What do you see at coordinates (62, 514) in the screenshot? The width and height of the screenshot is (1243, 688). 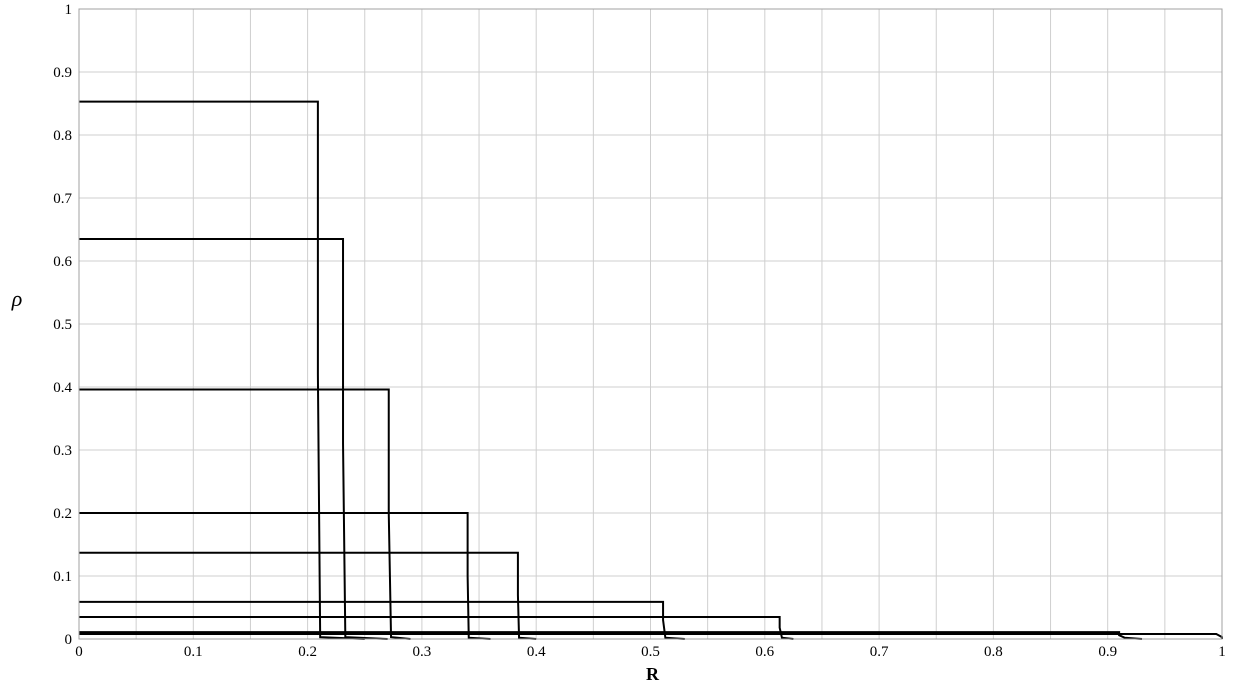 I see `y-tick-label: 0.2` at bounding box center [62, 514].